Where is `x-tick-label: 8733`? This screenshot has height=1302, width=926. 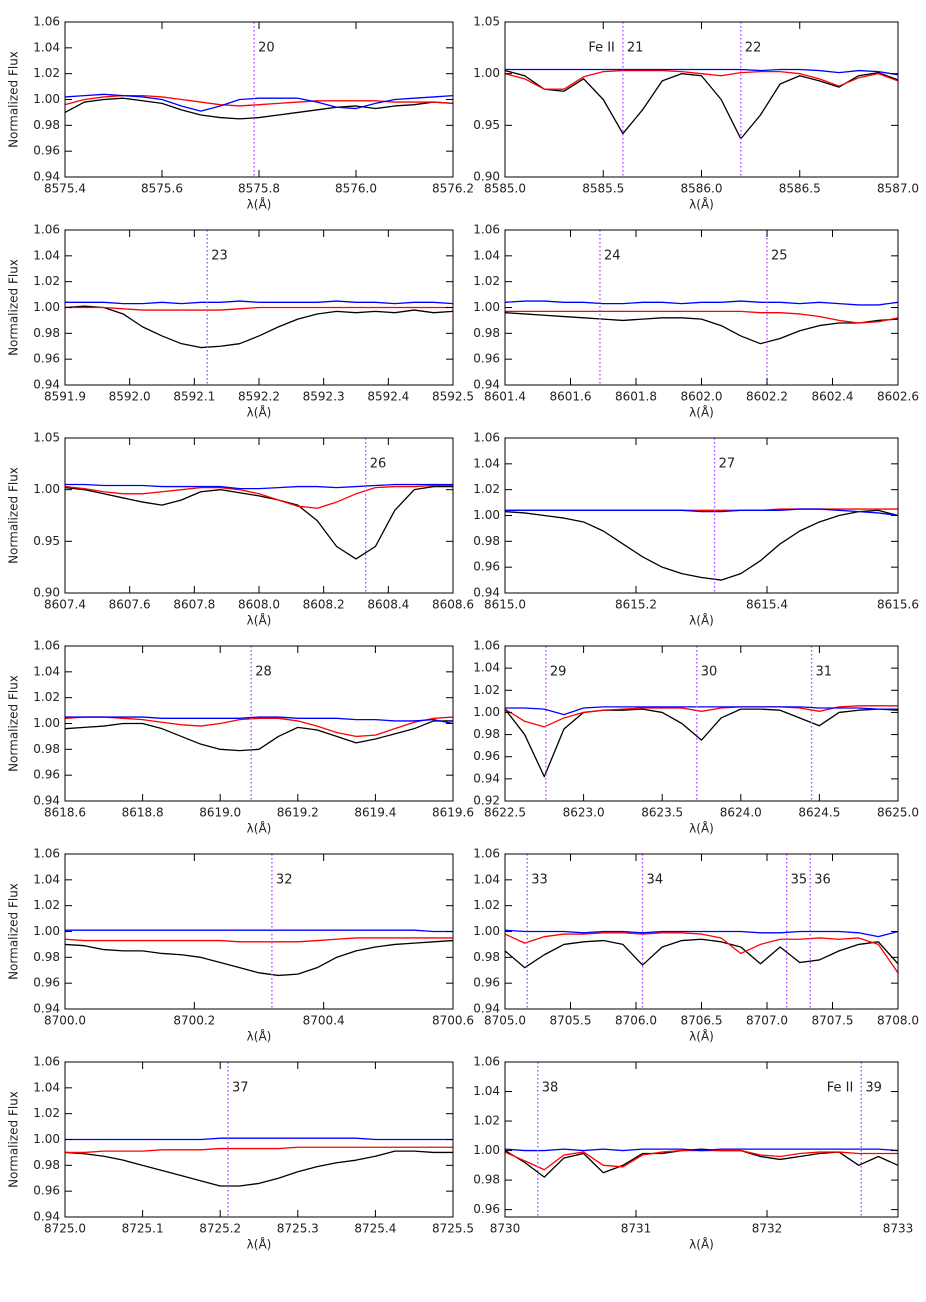
x-tick-label: 8733 is located at coordinates (898, 1229).